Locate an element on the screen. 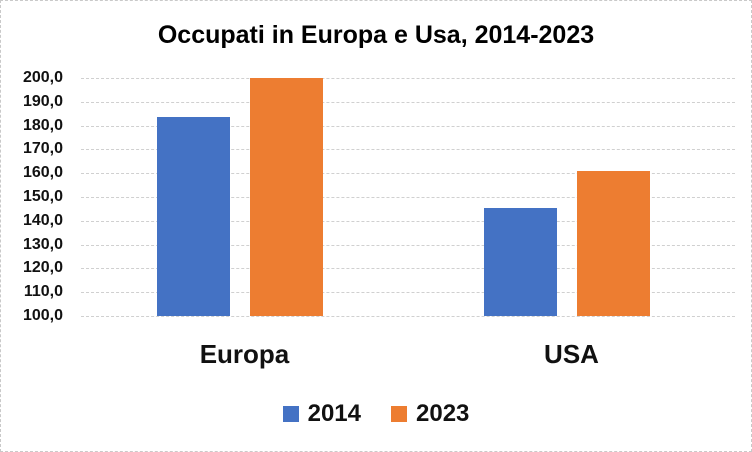 This screenshot has height=452, width=752. y-tick-label: 200,0 is located at coordinates (42, 77).